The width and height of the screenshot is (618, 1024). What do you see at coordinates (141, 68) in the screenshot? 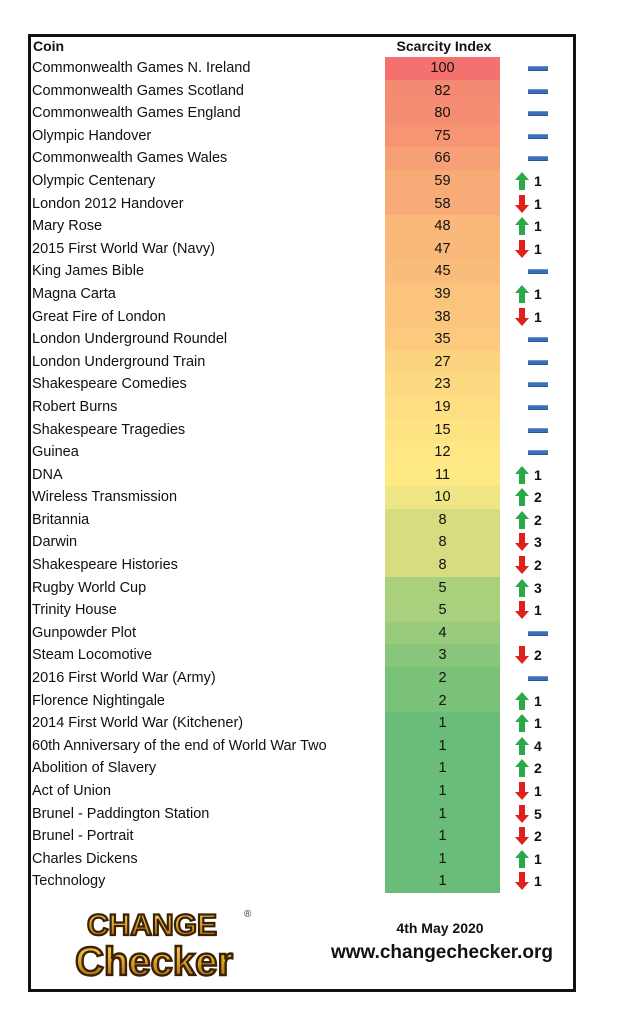
I see `coin-name: Commonwealth Games N. Ireland` at bounding box center [141, 68].